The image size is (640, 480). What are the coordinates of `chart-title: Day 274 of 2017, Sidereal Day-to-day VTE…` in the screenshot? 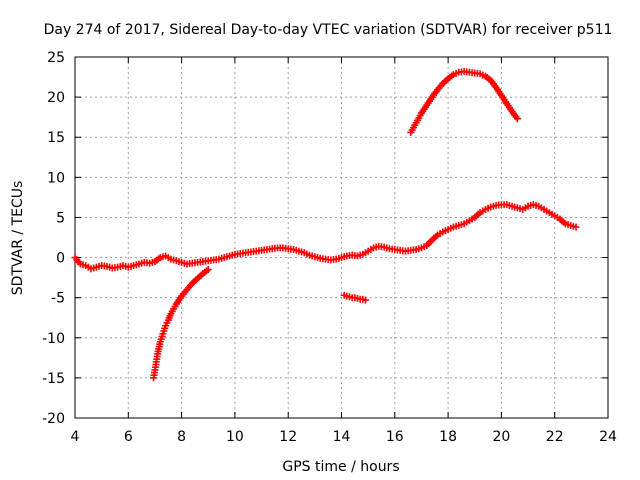 It's located at (328, 30).